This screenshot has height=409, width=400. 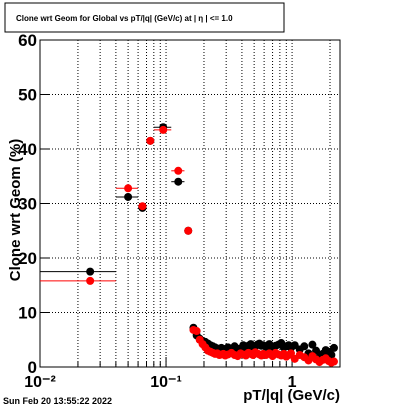 I want to click on y-tick-label: 0, so click(x=32, y=367).